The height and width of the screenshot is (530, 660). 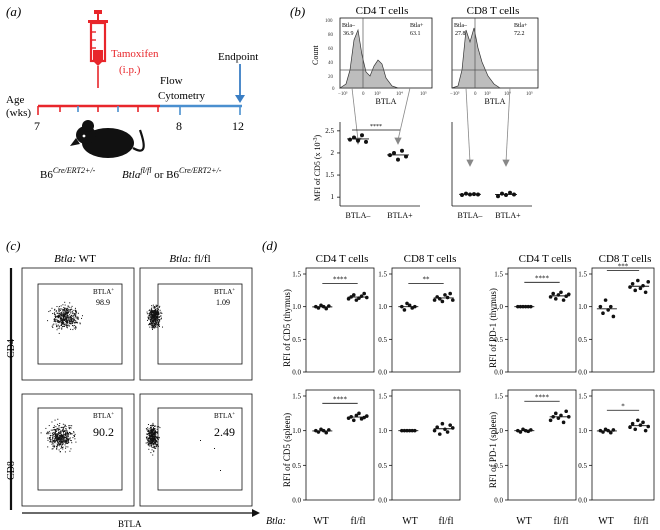 I want to click on mfi-point, so click(x=394, y=152).